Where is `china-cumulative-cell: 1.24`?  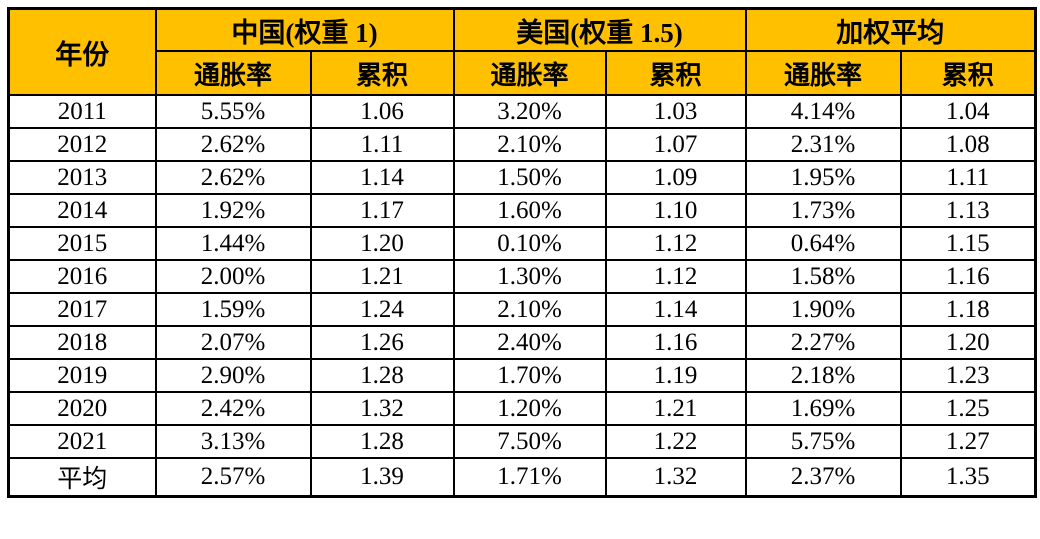 china-cumulative-cell: 1.24 is located at coordinates (382, 309).